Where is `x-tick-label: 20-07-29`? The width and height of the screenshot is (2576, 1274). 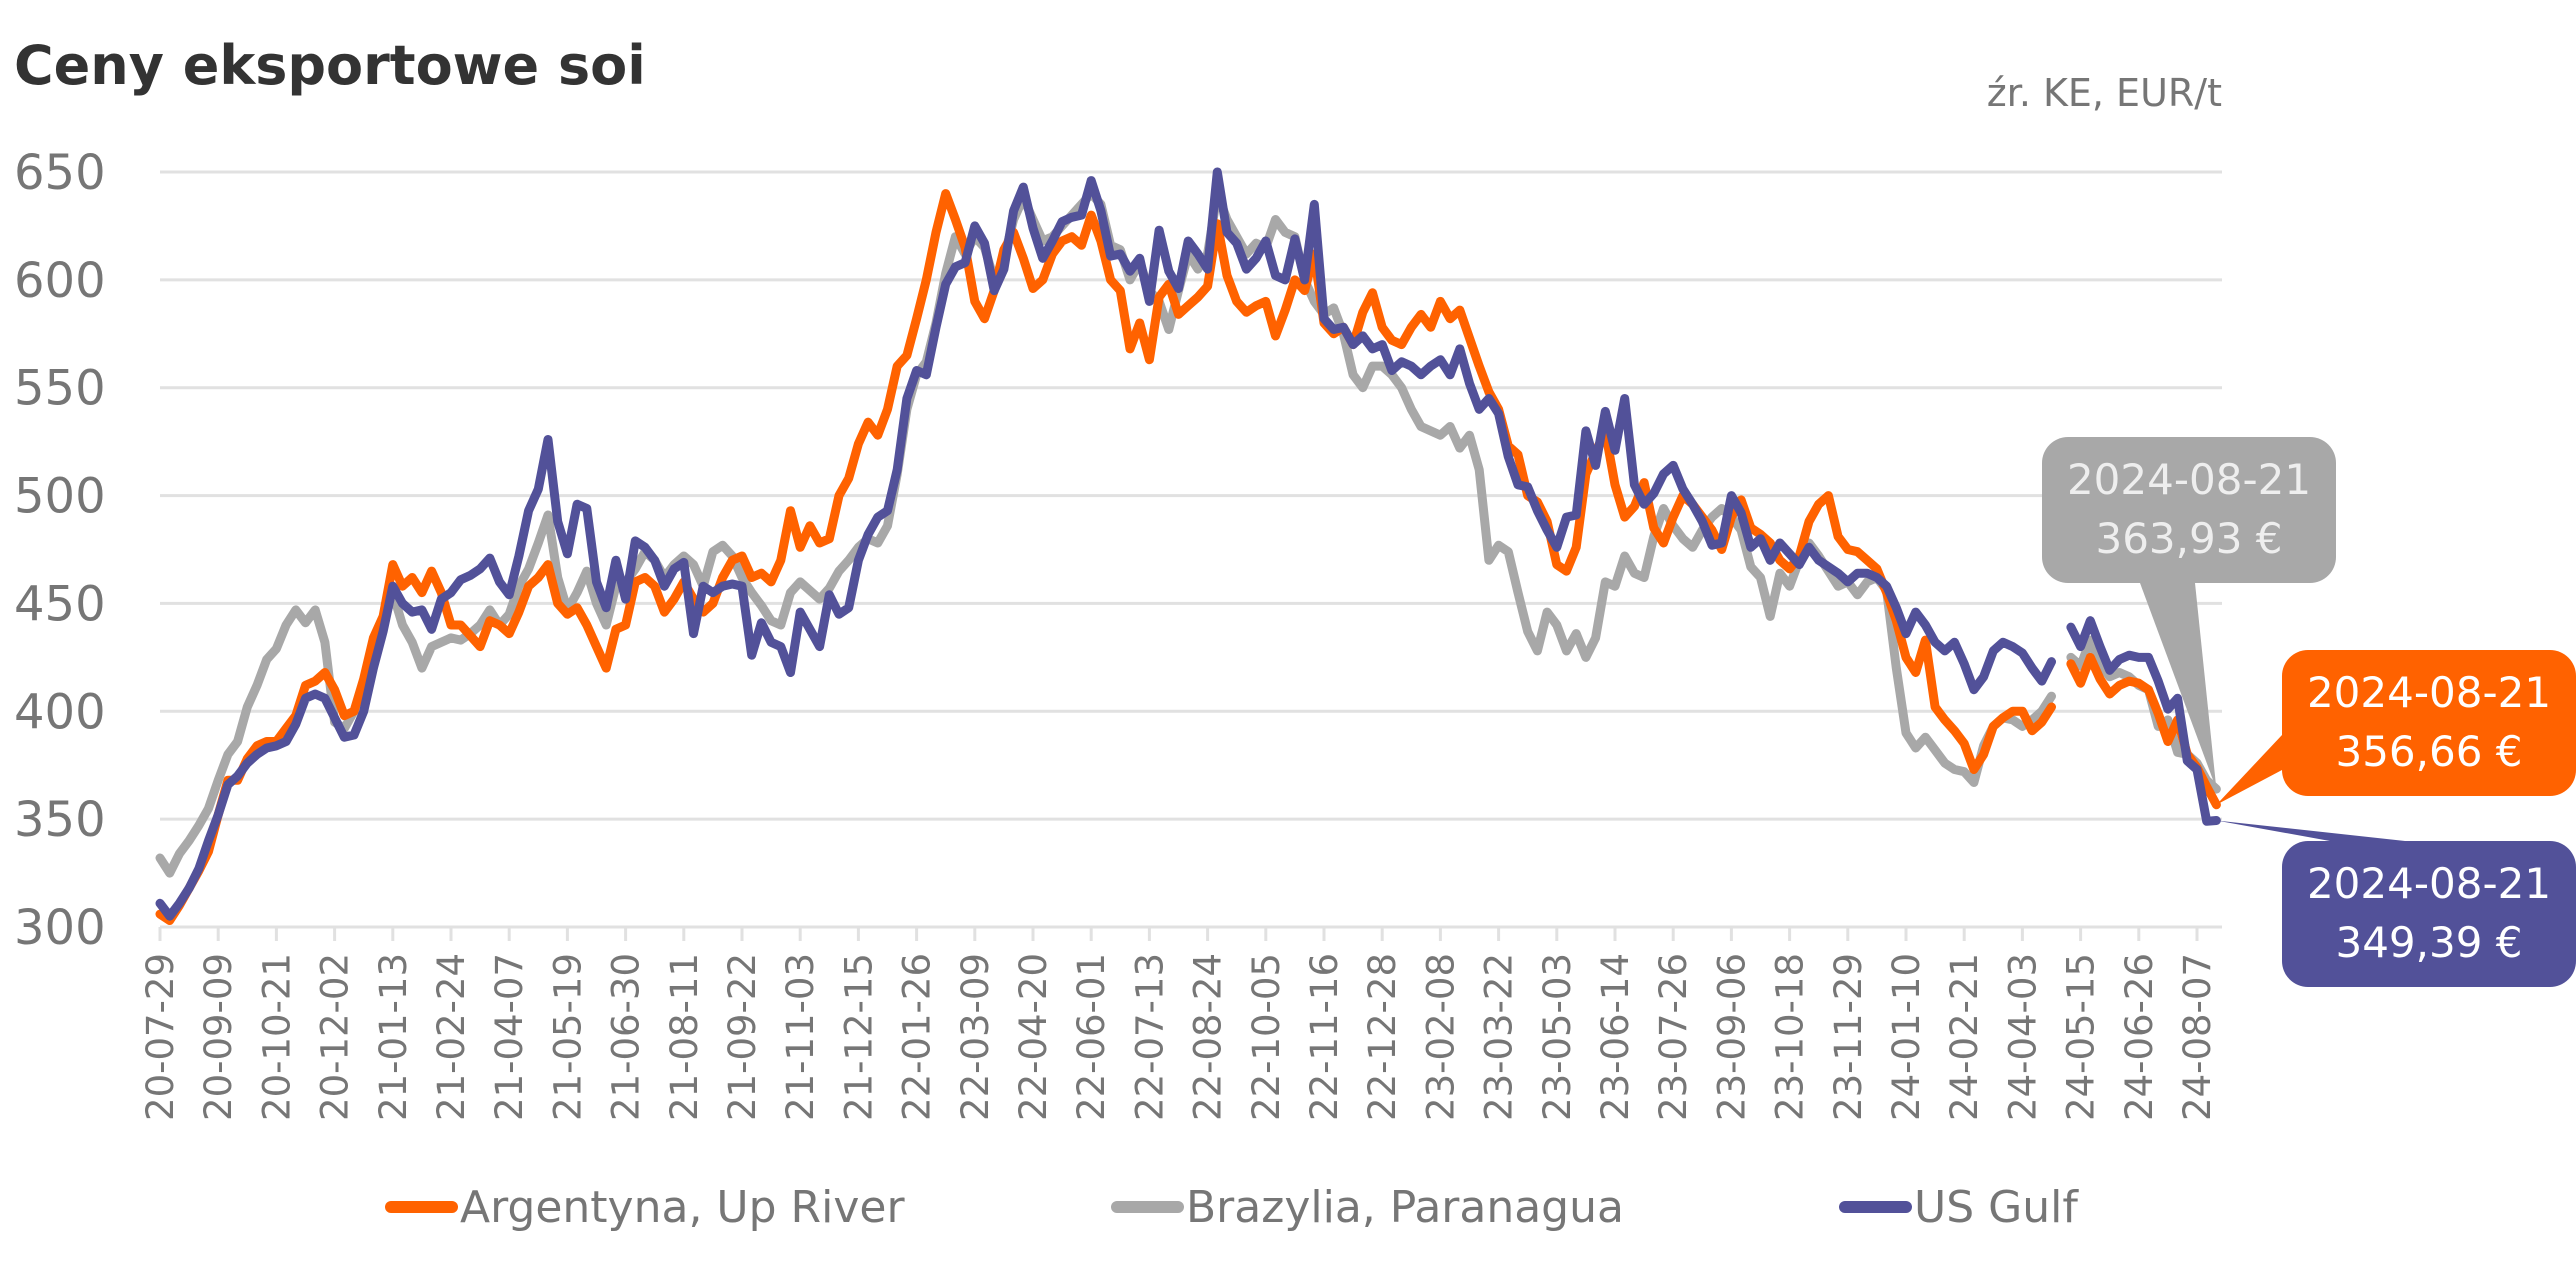 x-tick-label: 20-07-29 is located at coordinates (160, 1037).